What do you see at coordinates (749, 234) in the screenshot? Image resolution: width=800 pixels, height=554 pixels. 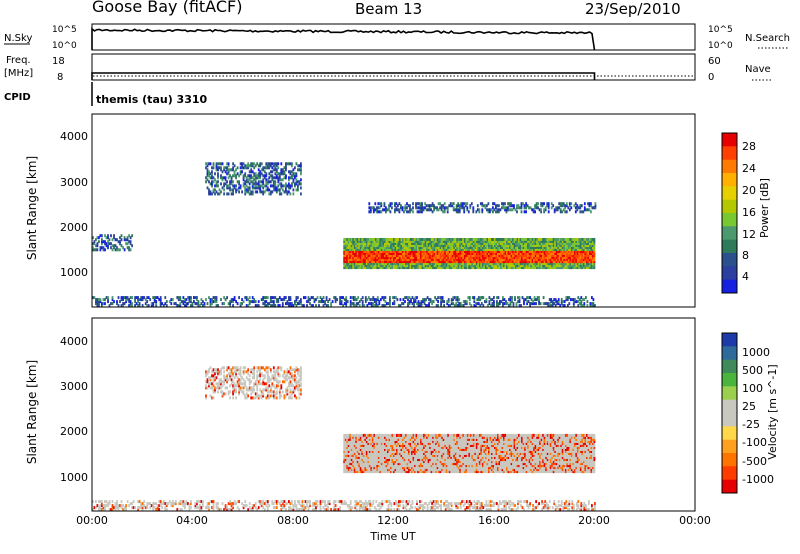 I see `power-cbtick-12: 12` at bounding box center [749, 234].